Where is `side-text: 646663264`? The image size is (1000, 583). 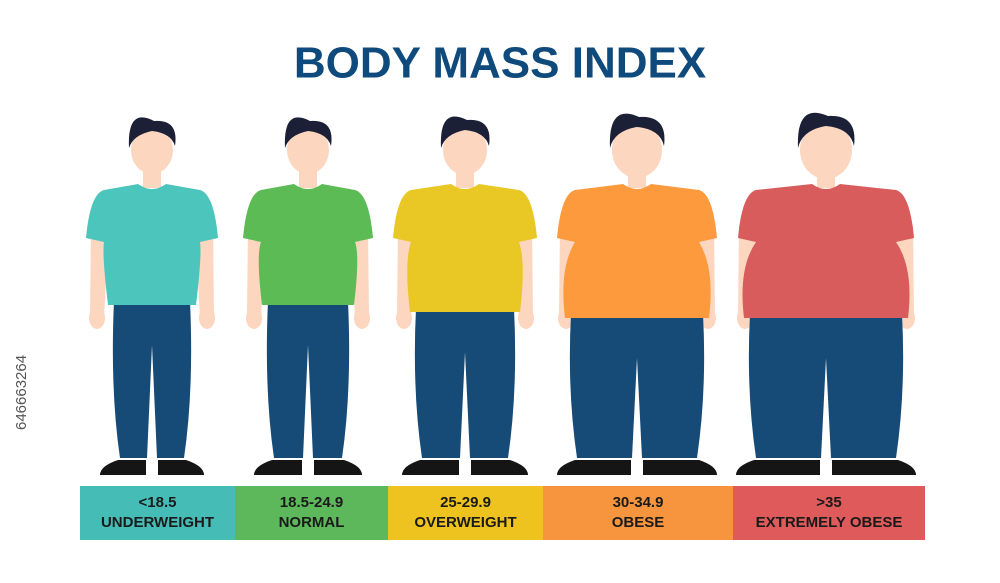 side-text: 646663264 is located at coordinates (21, 392).